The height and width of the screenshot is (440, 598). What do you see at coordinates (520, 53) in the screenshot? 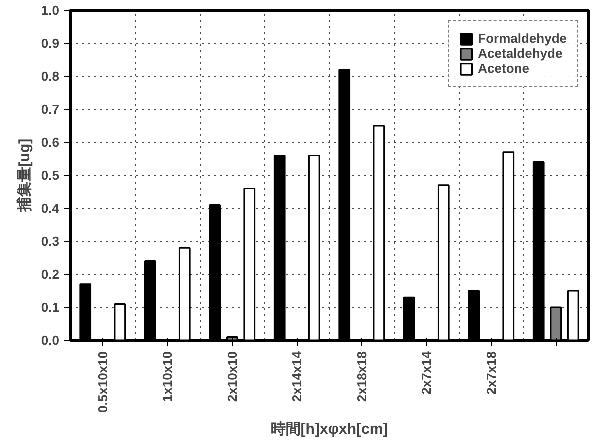
I see `legend-label: Acetaldehyde` at bounding box center [520, 53].